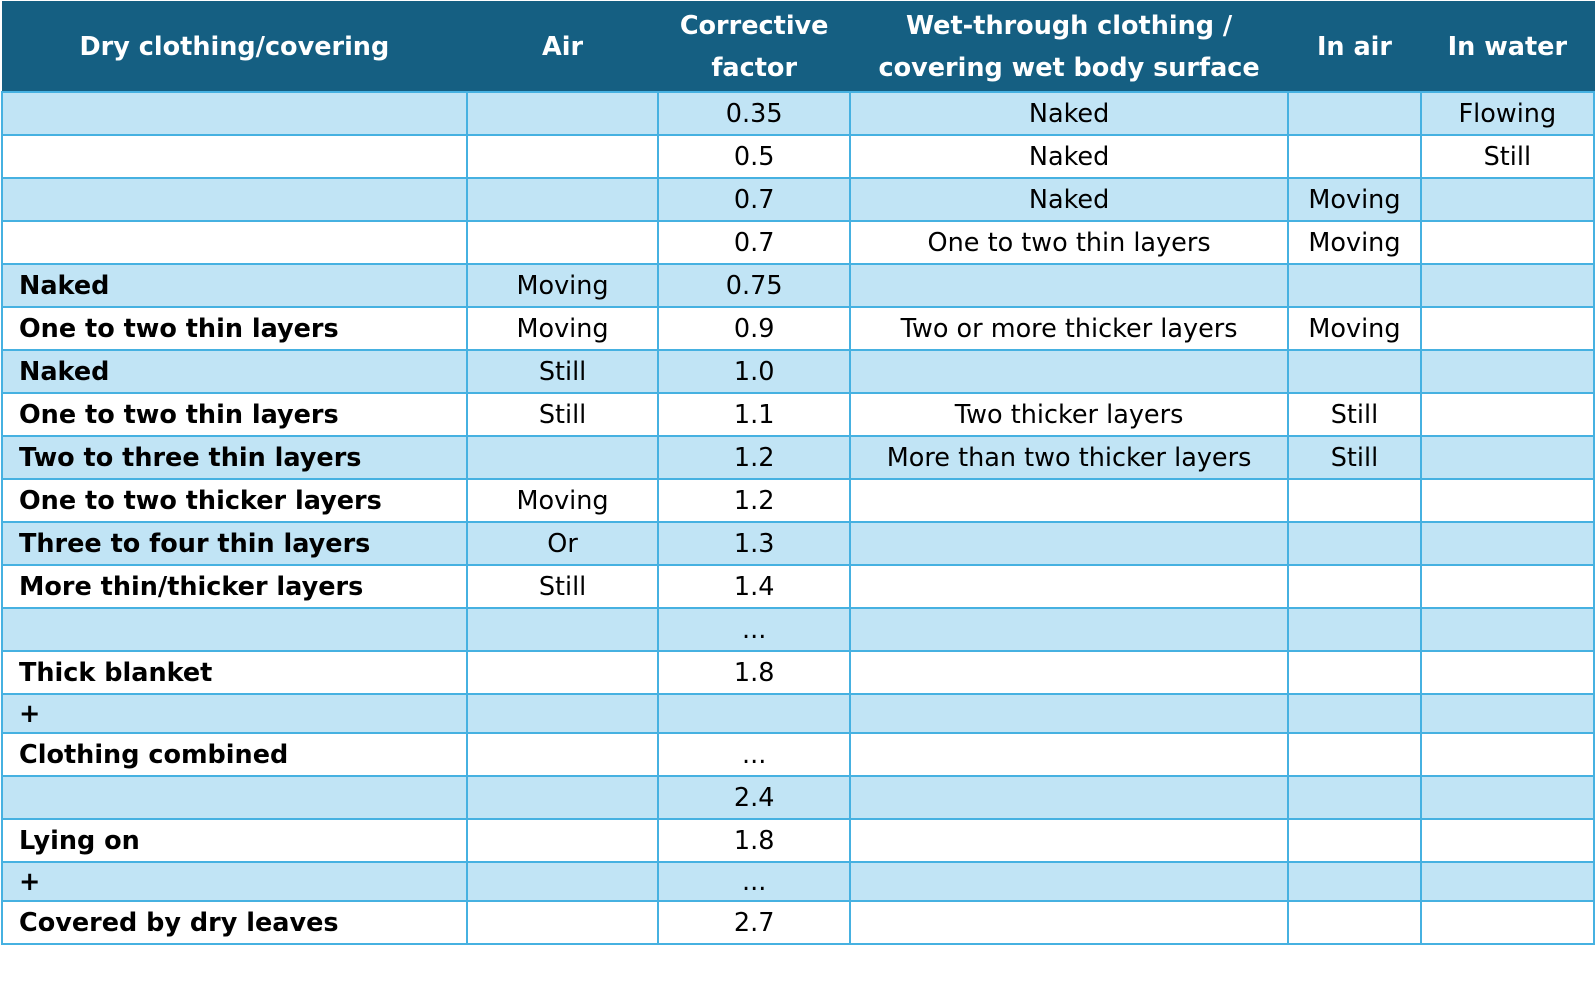 The height and width of the screenshot is (991, 1596). I want to click on dry-clothing-cell: One to two thin layers, so click(234, 414).